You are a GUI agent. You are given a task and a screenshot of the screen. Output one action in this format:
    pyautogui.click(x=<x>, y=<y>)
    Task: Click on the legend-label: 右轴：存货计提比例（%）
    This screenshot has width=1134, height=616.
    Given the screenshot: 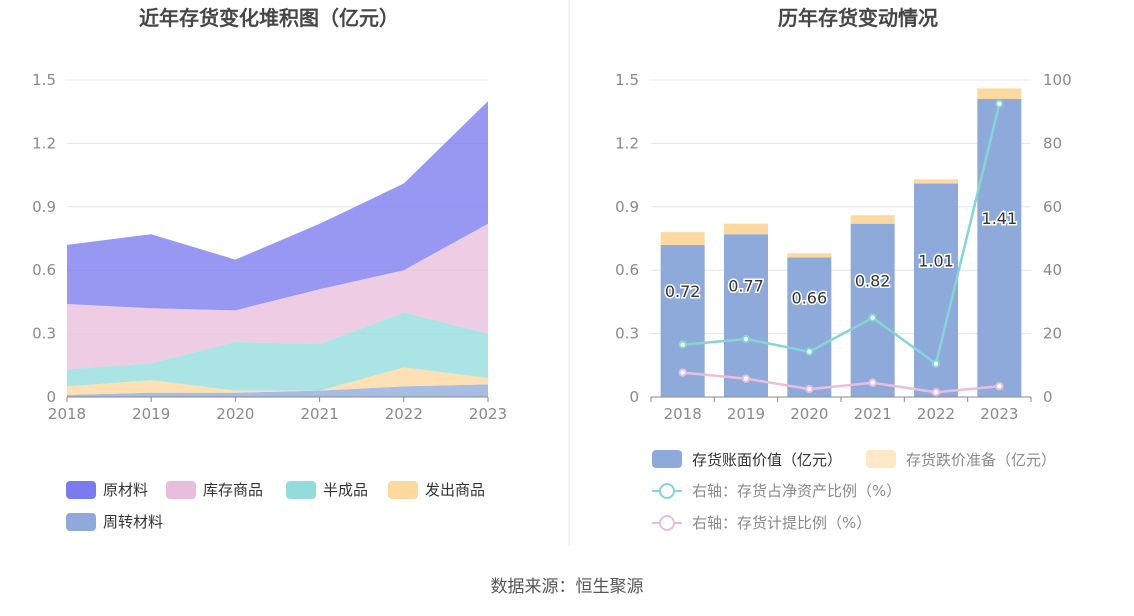 What is the action you would take?
    pyautogui.click(x=781, y=523)
    